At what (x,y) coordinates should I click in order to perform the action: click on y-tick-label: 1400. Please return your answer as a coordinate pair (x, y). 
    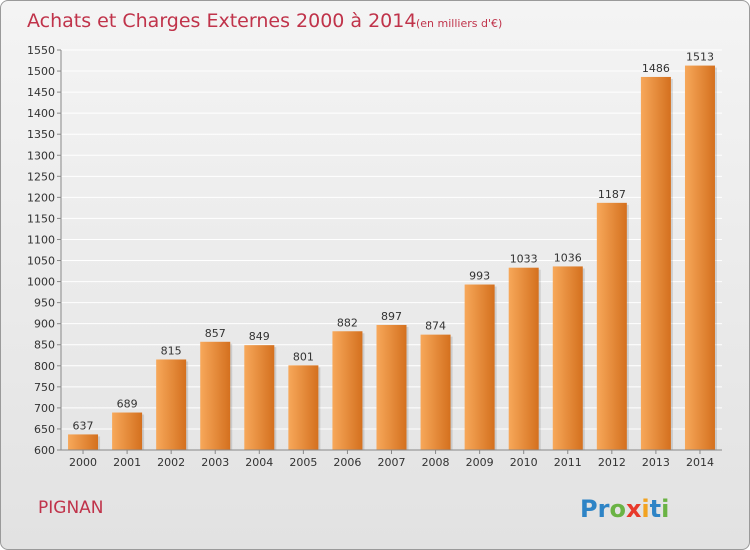
    Looking at the image, I should click on (41, 113).